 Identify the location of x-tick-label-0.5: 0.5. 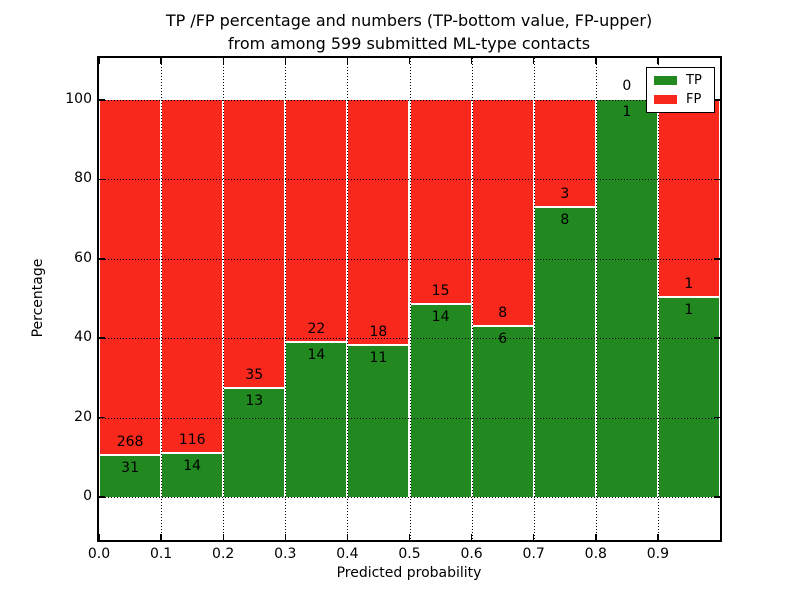
(409, 554).